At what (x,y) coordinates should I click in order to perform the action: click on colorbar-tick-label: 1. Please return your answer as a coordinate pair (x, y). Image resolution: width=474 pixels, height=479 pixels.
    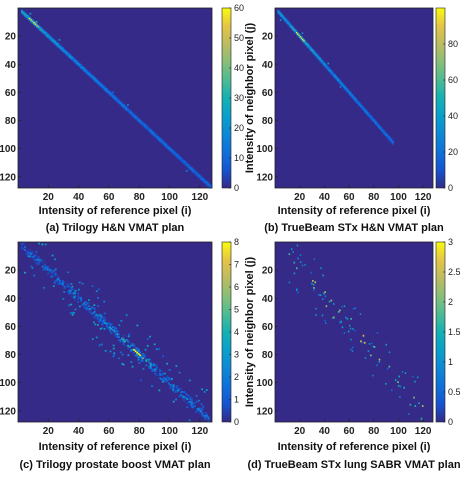
    Looking at the image, I should click on (450, 362).